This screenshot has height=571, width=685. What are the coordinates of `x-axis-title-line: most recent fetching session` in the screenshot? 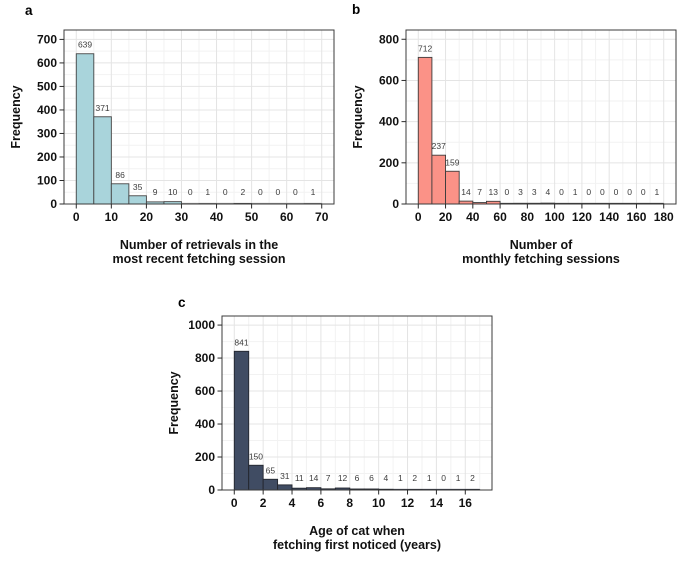 It's located at (199, 259).